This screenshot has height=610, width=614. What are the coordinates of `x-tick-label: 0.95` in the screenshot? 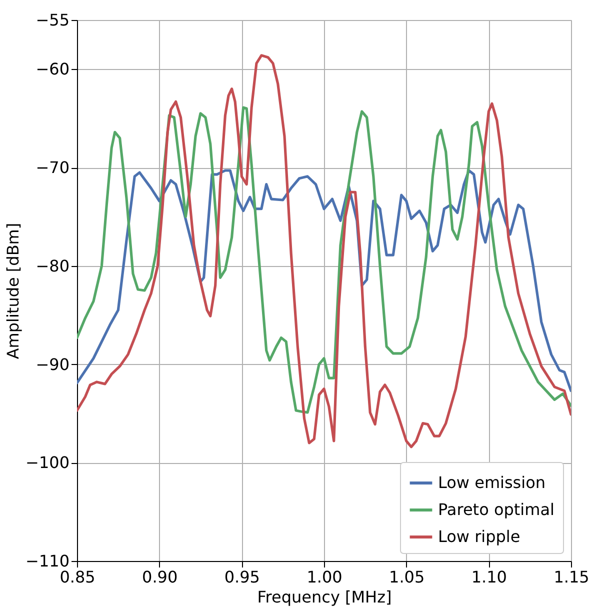 It's located at (242, 577).